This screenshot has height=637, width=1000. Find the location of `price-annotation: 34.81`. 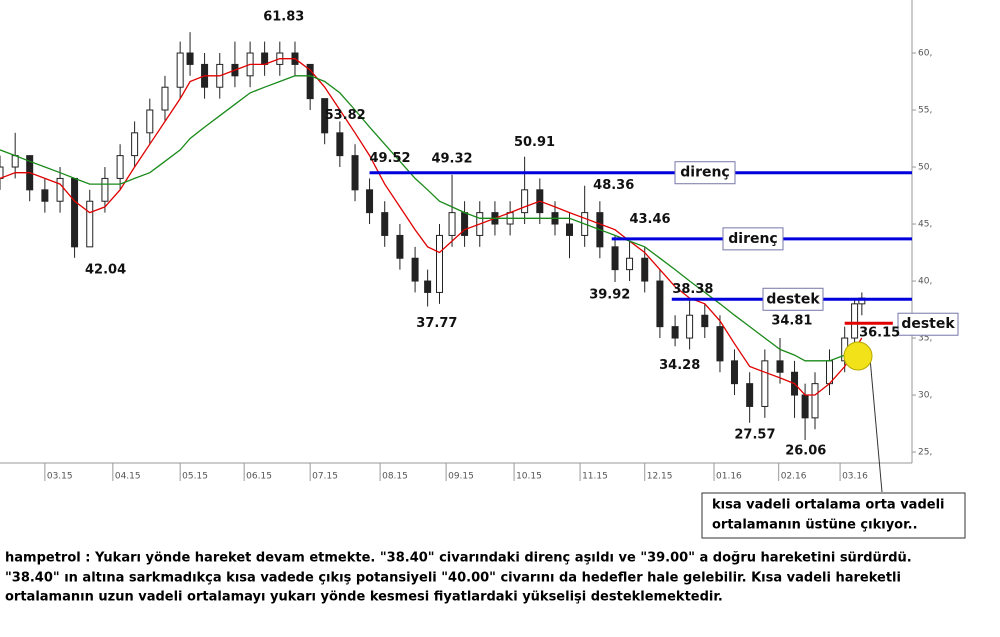

price-annotation: 34.81 is located at coordinates (791, 321).